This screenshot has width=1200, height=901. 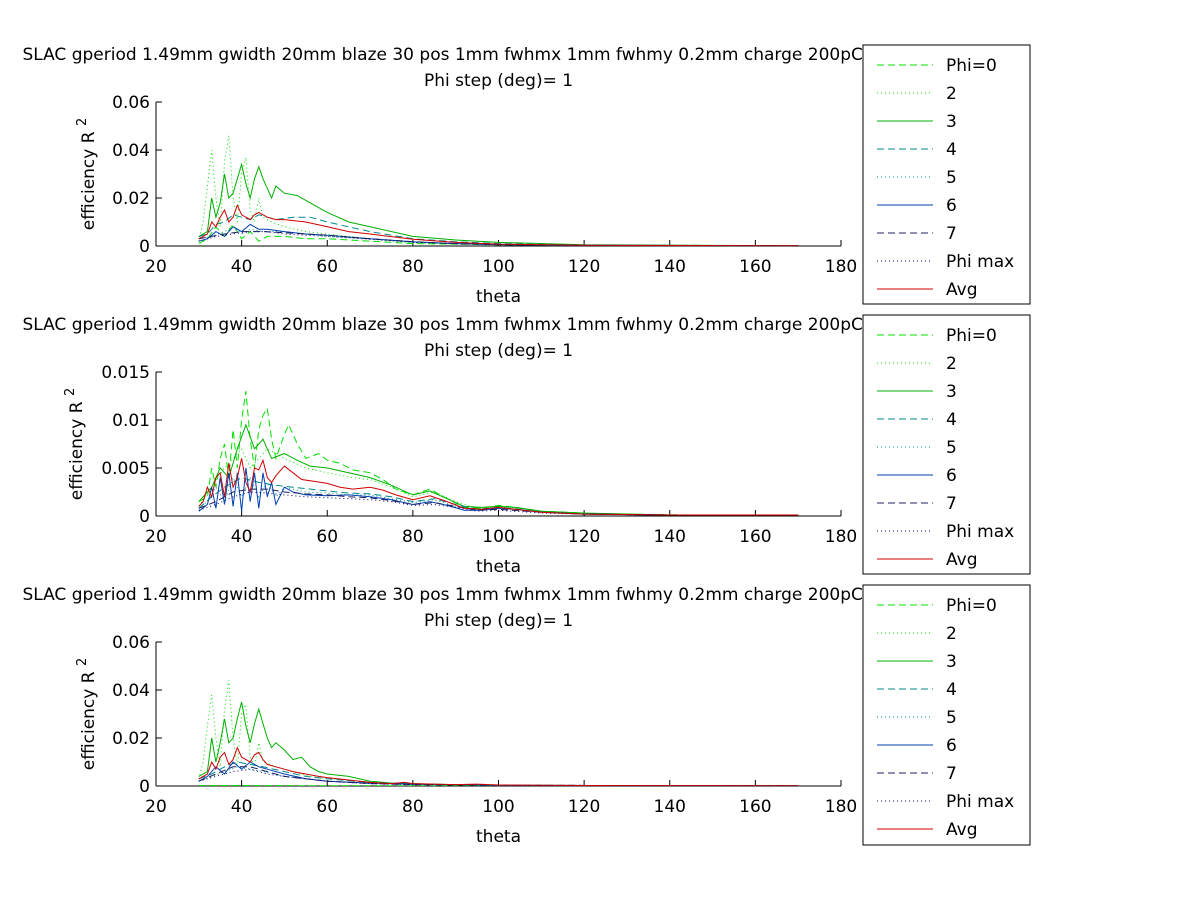 I want to click on y-tick-label: 0.005, so click(x=125, y=469).